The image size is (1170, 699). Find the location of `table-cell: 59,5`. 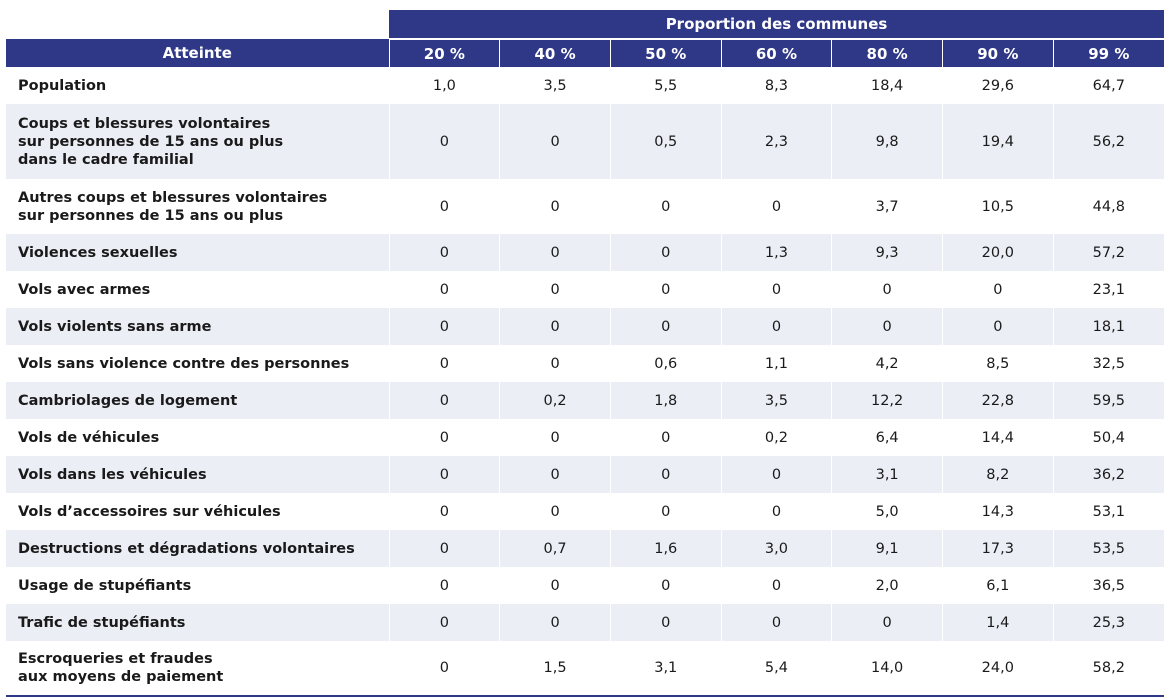

table-cell: 59,5 is located at coordinates (1108, 400).